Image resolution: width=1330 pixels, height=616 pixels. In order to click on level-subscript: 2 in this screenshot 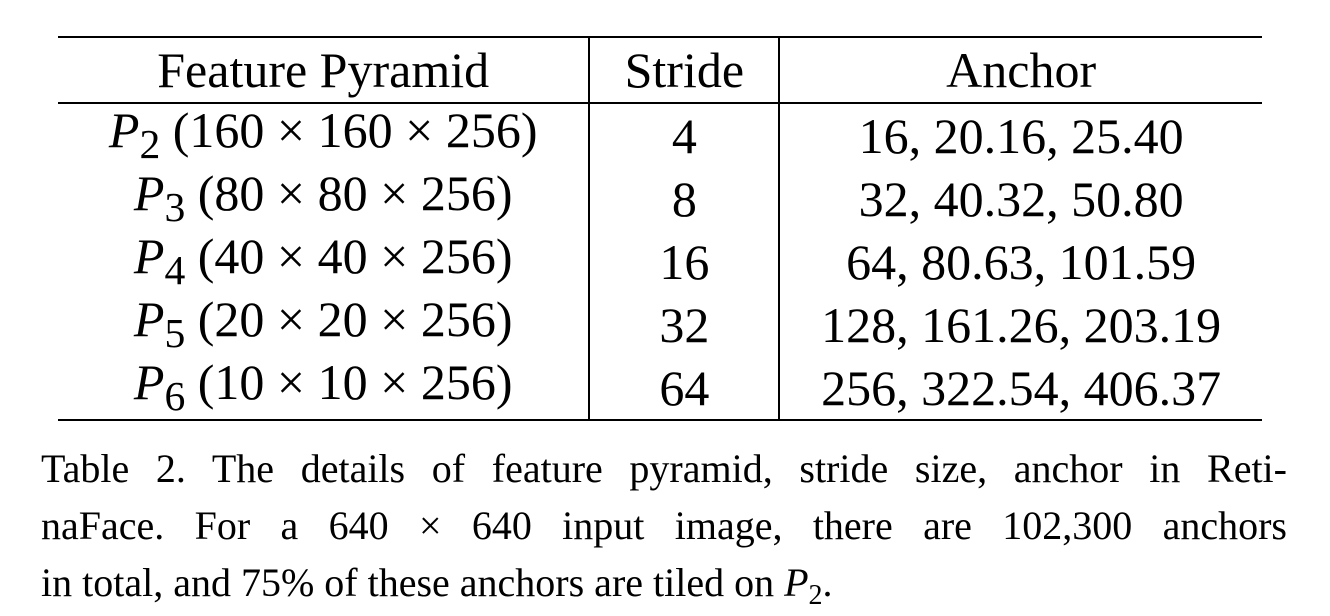, I will do `click(150, 144)`.